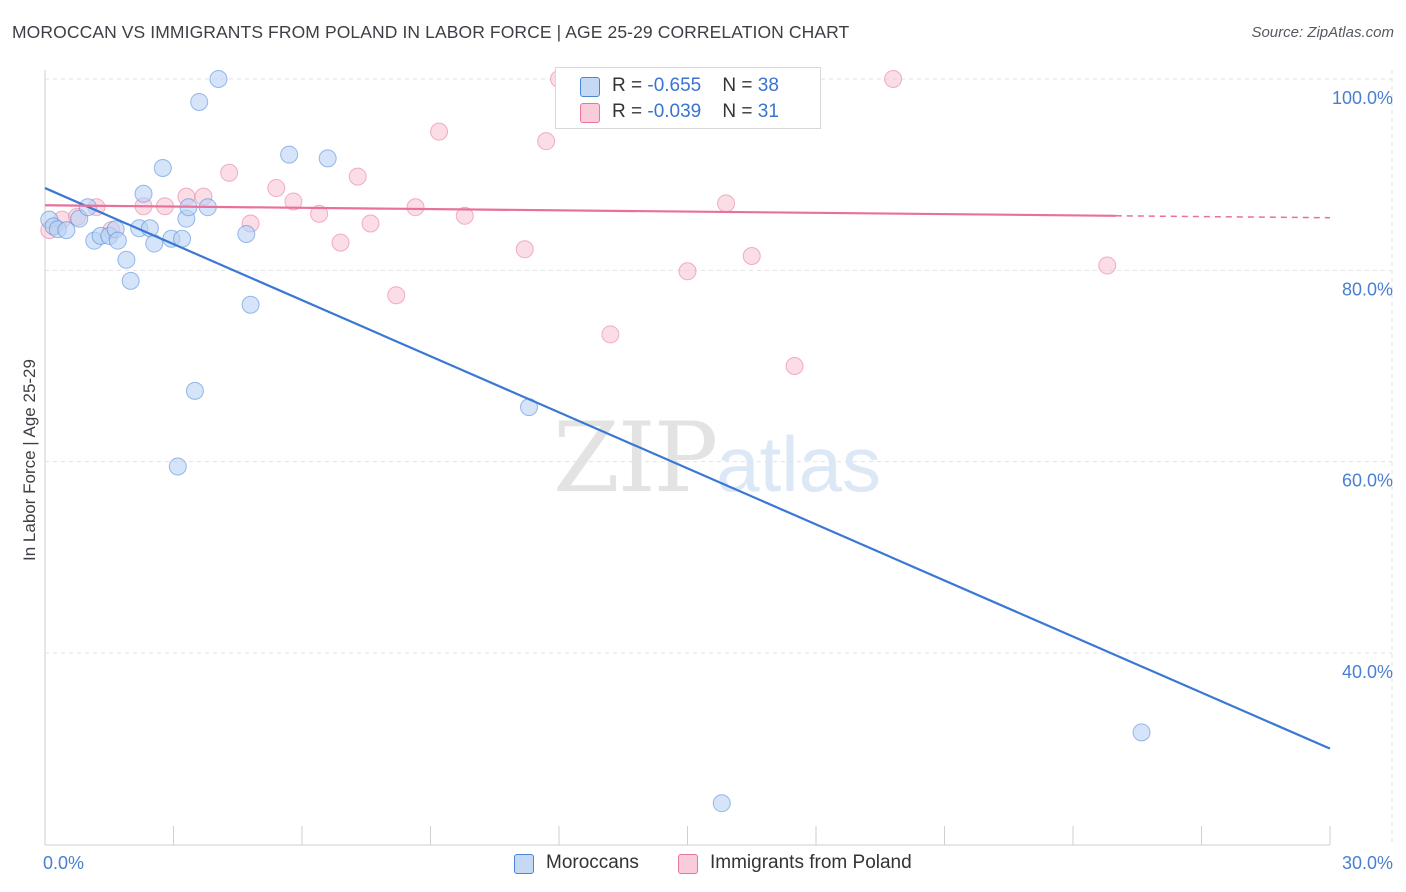 The height and width of the screenshot is (892, 1406). What do you see at coordinates (1367, 672) in the screenshot?
I see `y-tick-label: 40.0%` at bounding box center [1367, 672].